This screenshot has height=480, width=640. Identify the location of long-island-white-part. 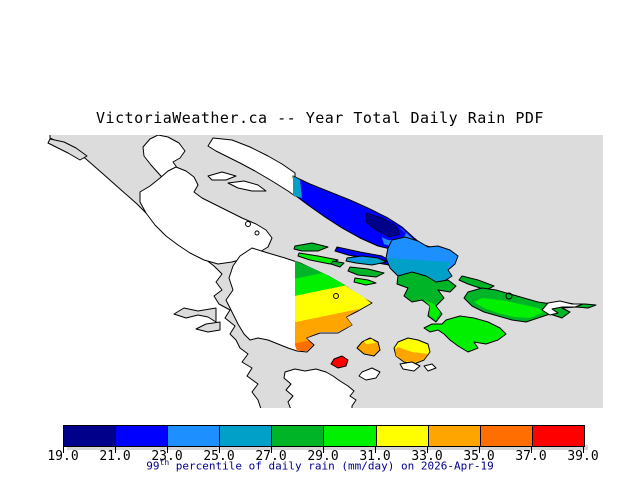
(251, 167).